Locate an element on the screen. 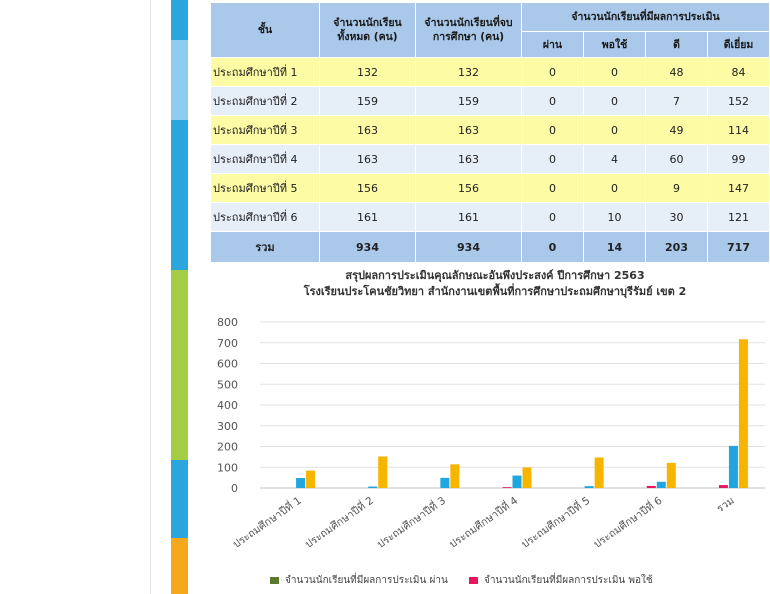 The height and width of the screenshot is (594, 770). side-decoration-strip is located at coordinates (179, 297).